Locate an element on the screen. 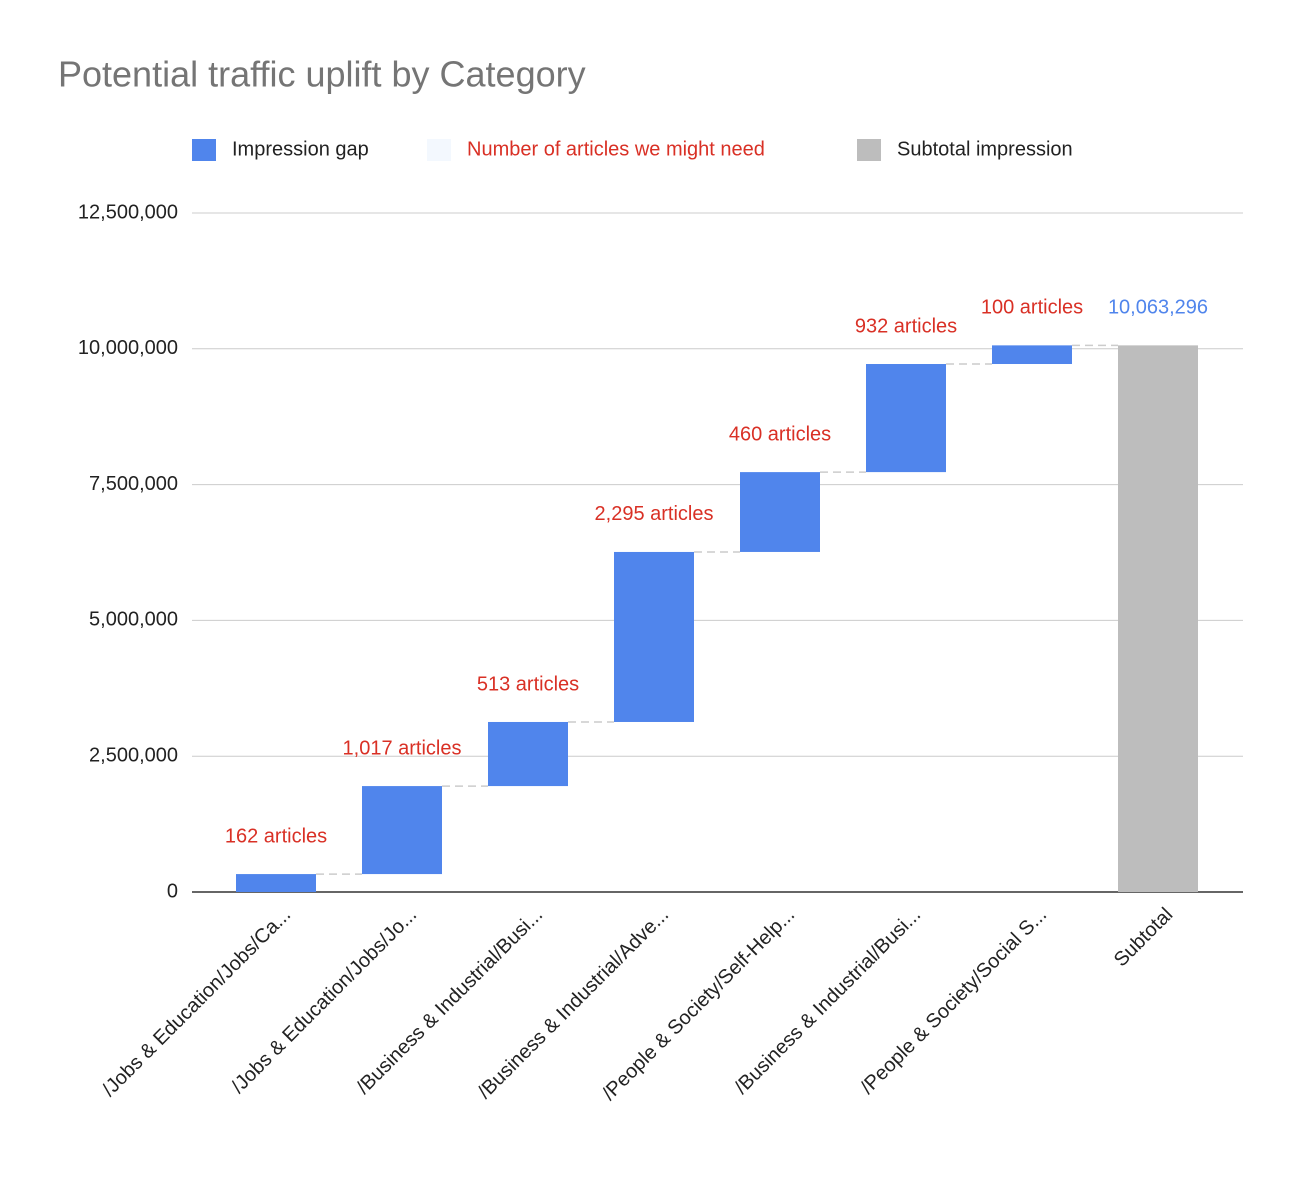  data-label: 100 articles is located at coordinates (1032, 308).